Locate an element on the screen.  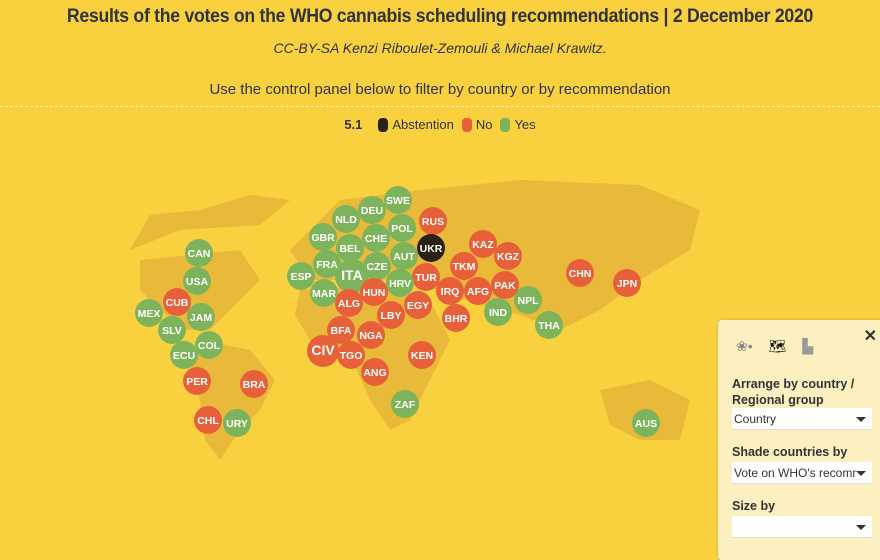
country-bubble-rus: RUS is located at coordinates (433, 221).